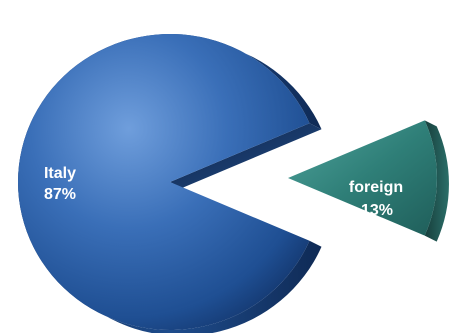 The height and width of the screenshot is (333, 454). I want to click on slice-foreign, so click(368, 181).